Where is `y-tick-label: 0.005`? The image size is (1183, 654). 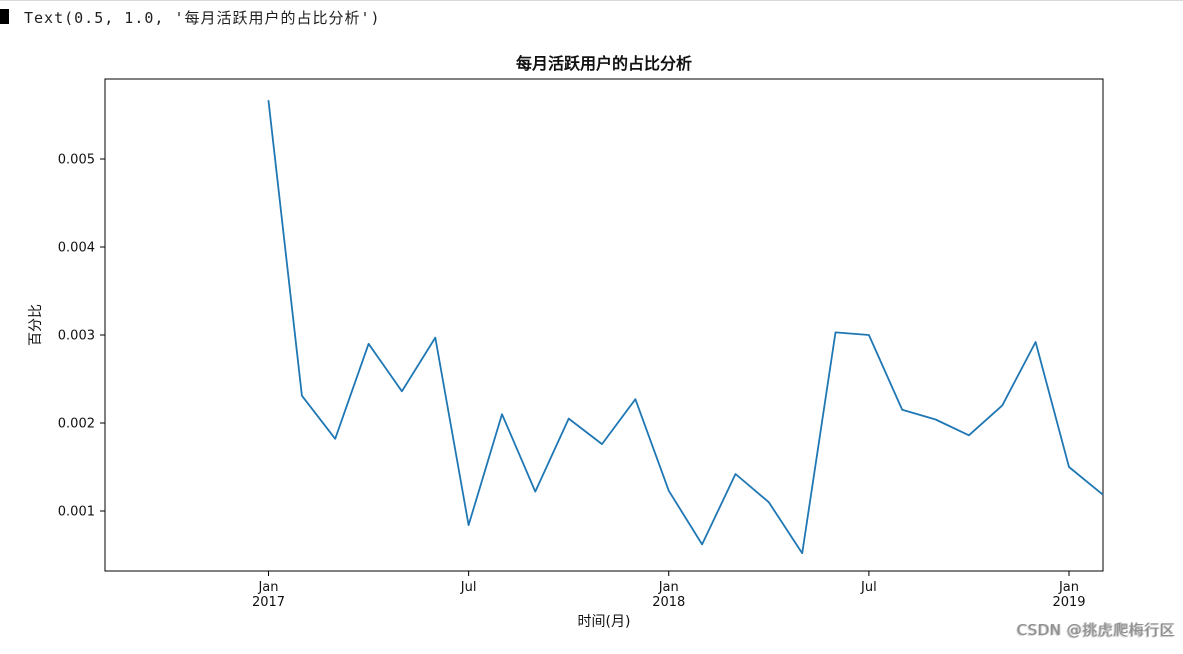
y-tick-label: 0.005 is located at coordinates (76, 160).